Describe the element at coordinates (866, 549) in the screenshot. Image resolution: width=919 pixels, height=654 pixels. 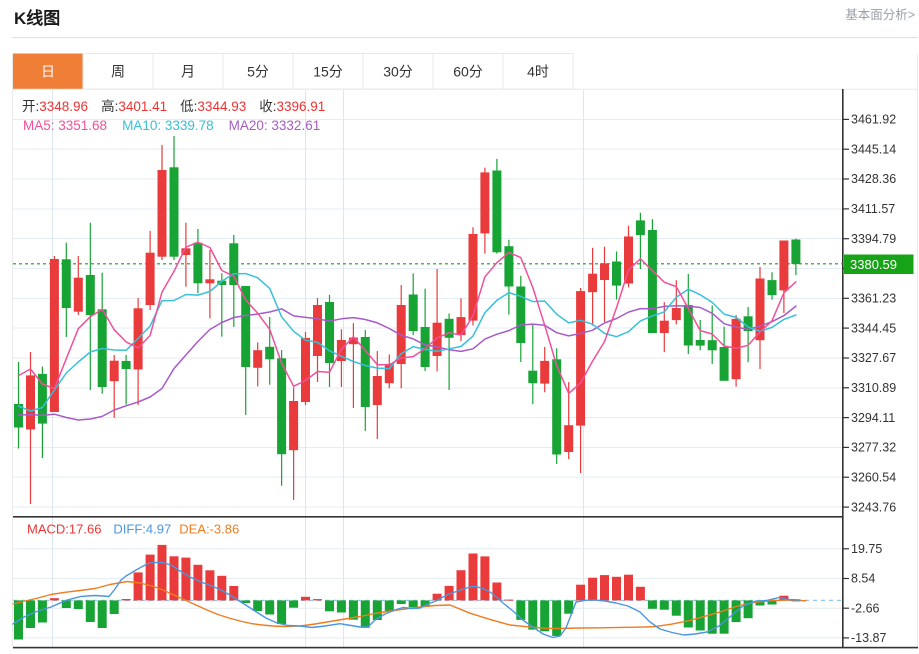
I see `svg-text: 19.75` at that location.